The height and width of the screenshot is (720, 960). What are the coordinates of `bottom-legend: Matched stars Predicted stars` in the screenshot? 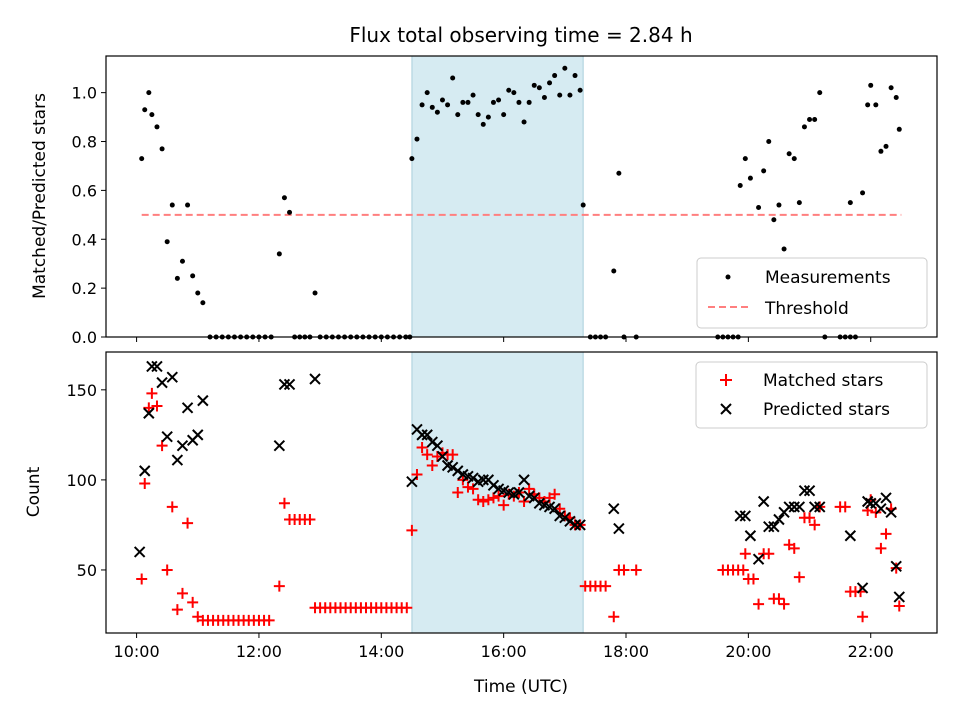 It's located at (811, 395).